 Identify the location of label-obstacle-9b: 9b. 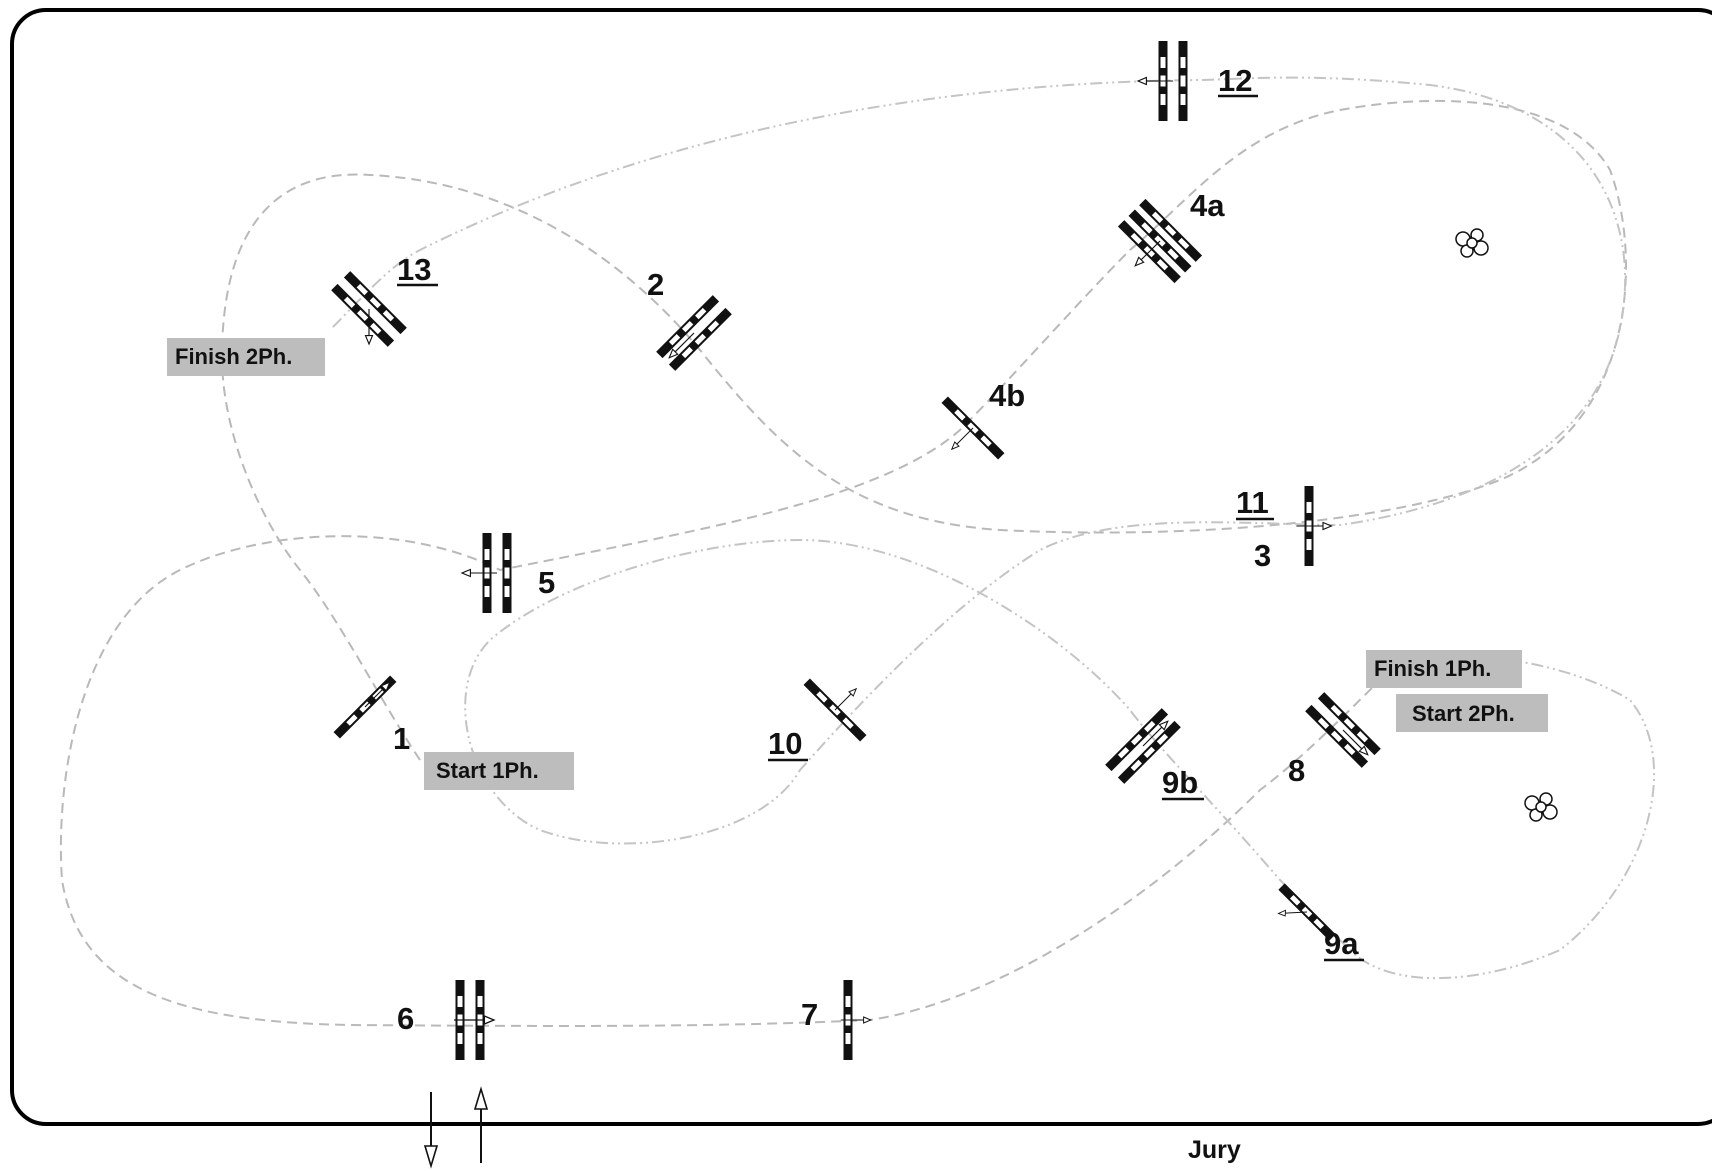
(1180, 782).